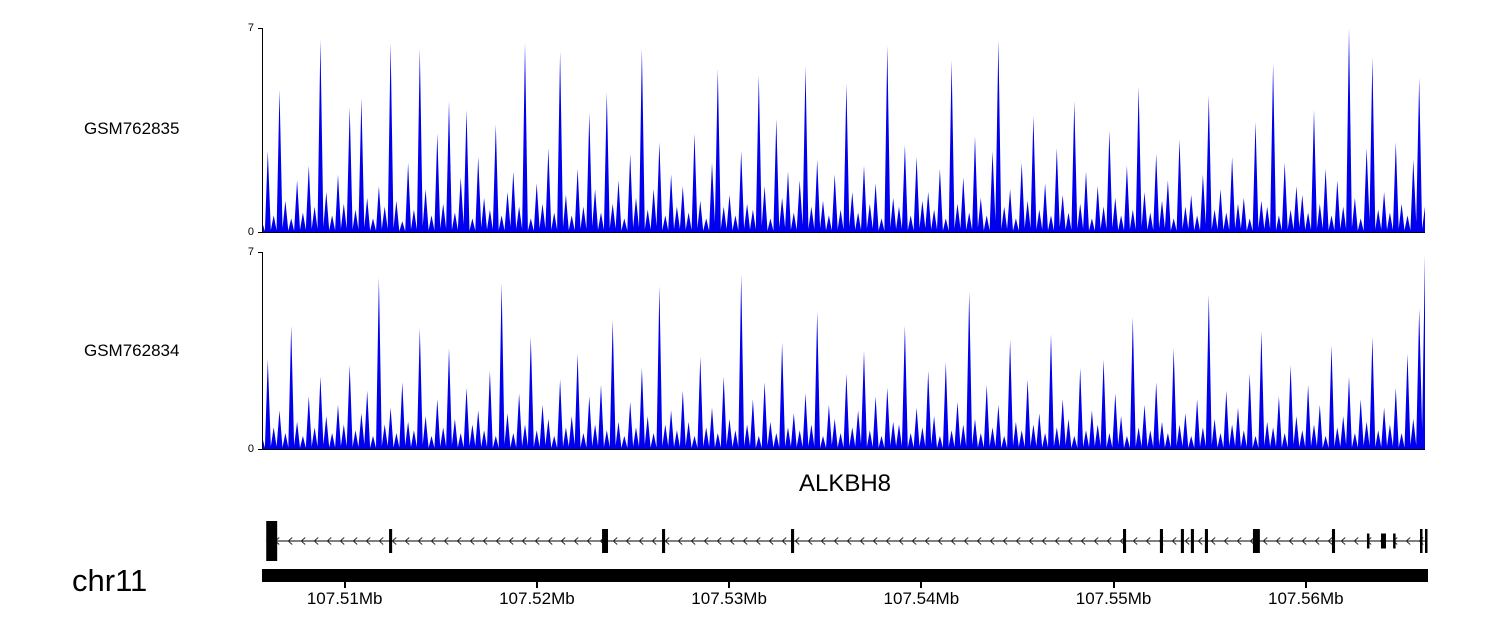 This screenshot has width=1500, height=640. I want to click on gene-name-label: ALKBH8, so click(845, 483).